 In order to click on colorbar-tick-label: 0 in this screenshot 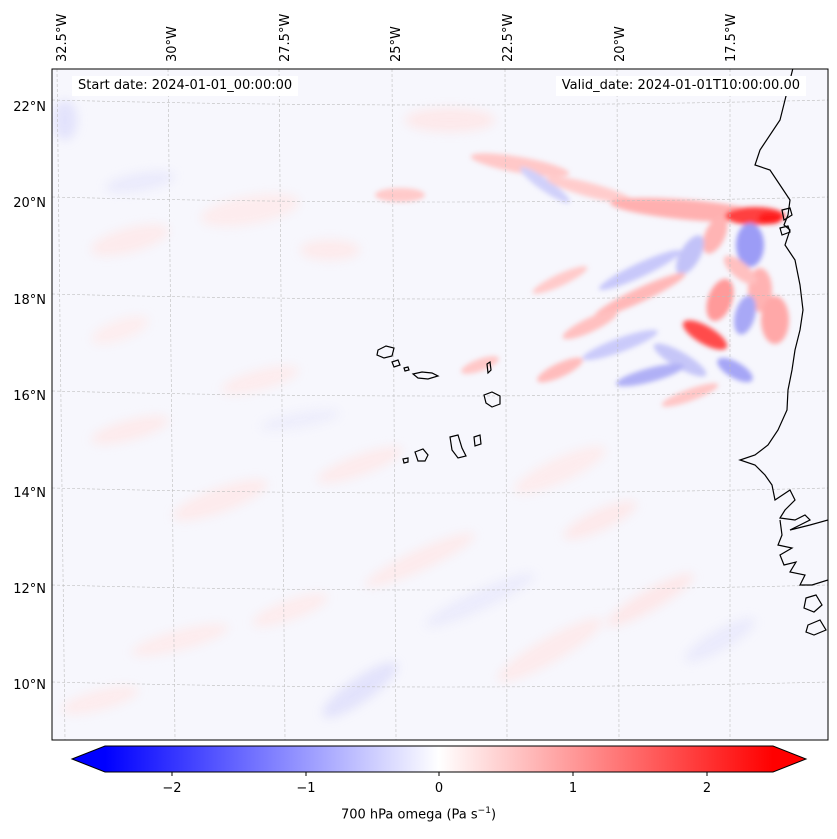, I will do `click(439, 788)`.